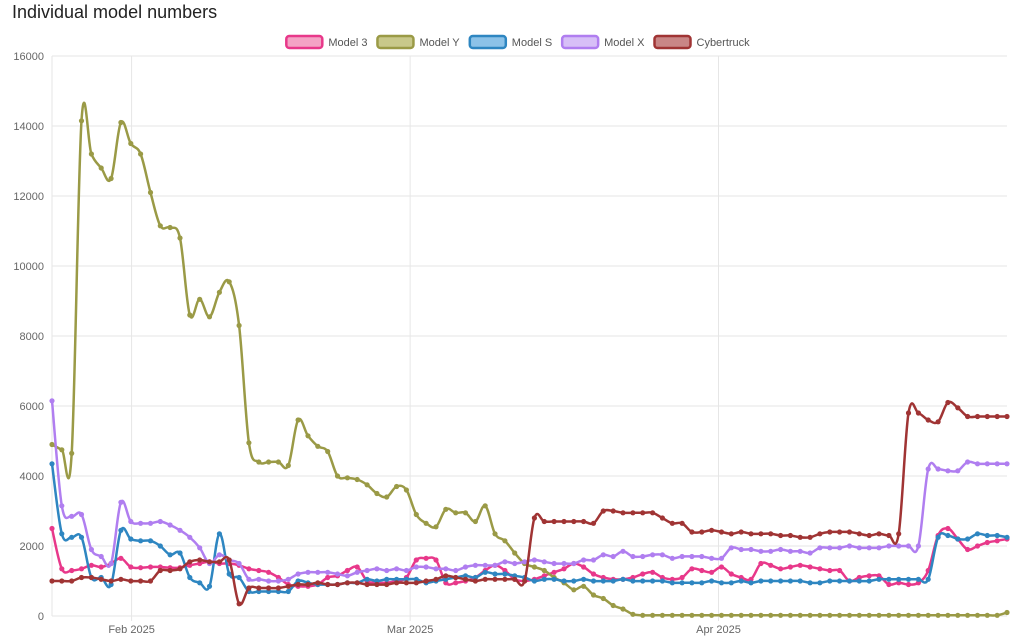 This screenshot has width=1024, height=636. I want to click on y-tick-label: 16000, so click(28, 57).